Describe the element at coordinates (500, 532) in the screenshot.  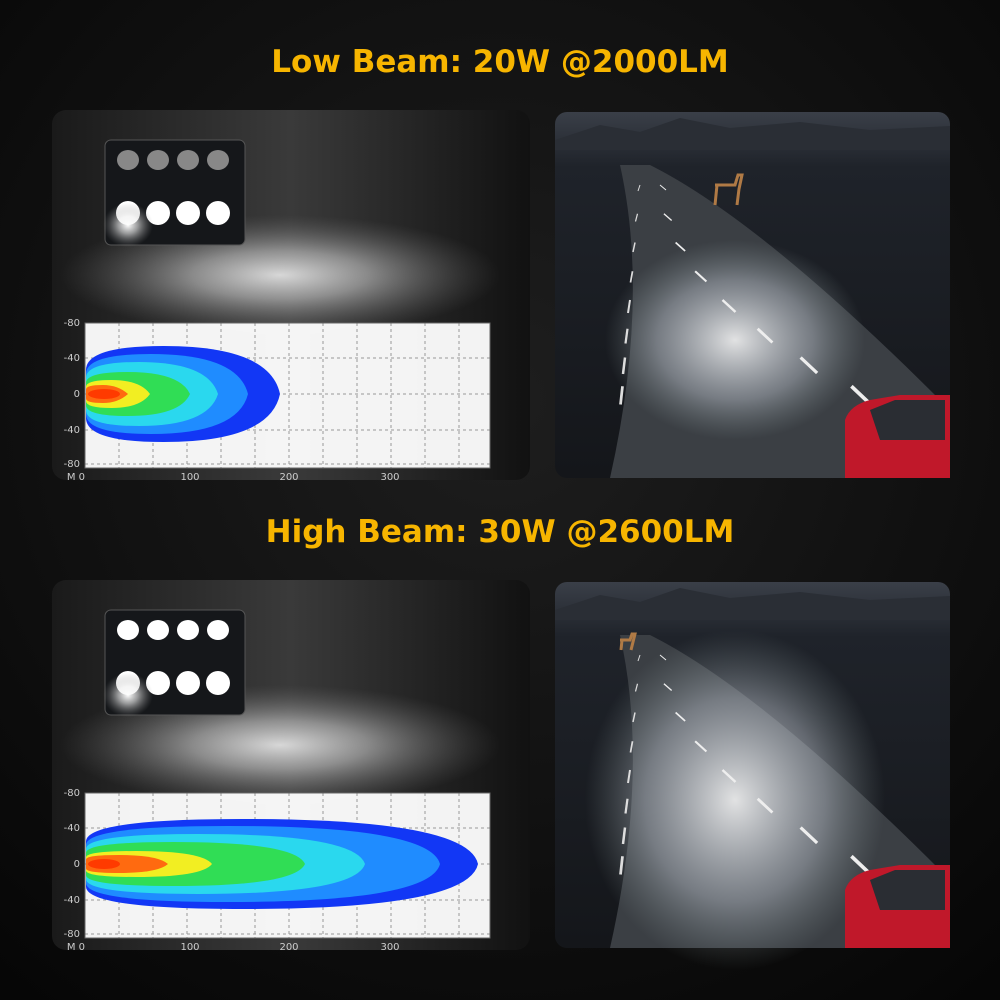
I see `section-title: High Beam: 30W @2600LM` at that location.